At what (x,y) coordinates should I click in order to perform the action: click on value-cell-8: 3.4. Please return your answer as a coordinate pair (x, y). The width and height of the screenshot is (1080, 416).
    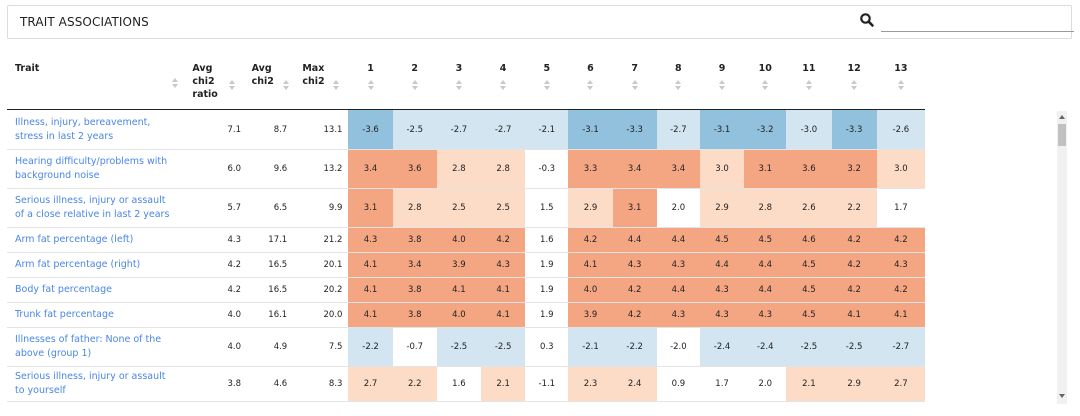
    Looking at the image, I should click on (678, 169).